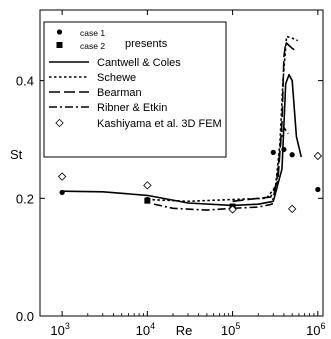 The height and width of the screenshot is (339, 331). Describe the element at coordinates (119, 93) in the screenshot. I see `legend-label-bearman: Bearman` at that location.